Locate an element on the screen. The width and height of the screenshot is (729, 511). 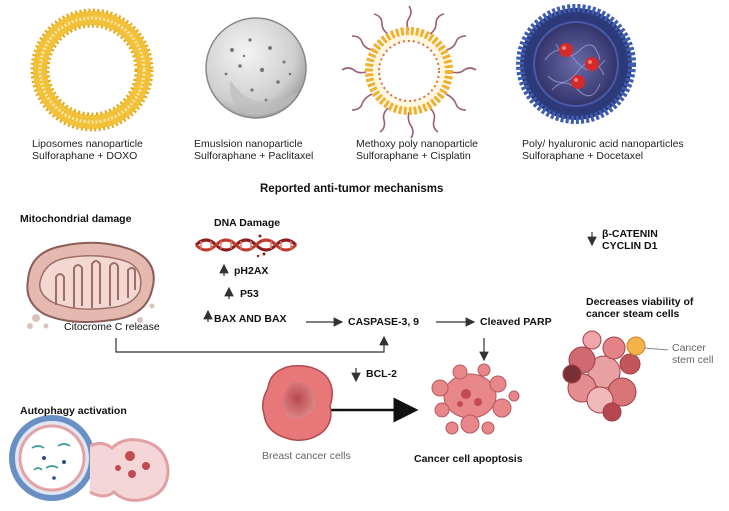
bcl2-label: BCL-2 is located at coordinates (381, 374).